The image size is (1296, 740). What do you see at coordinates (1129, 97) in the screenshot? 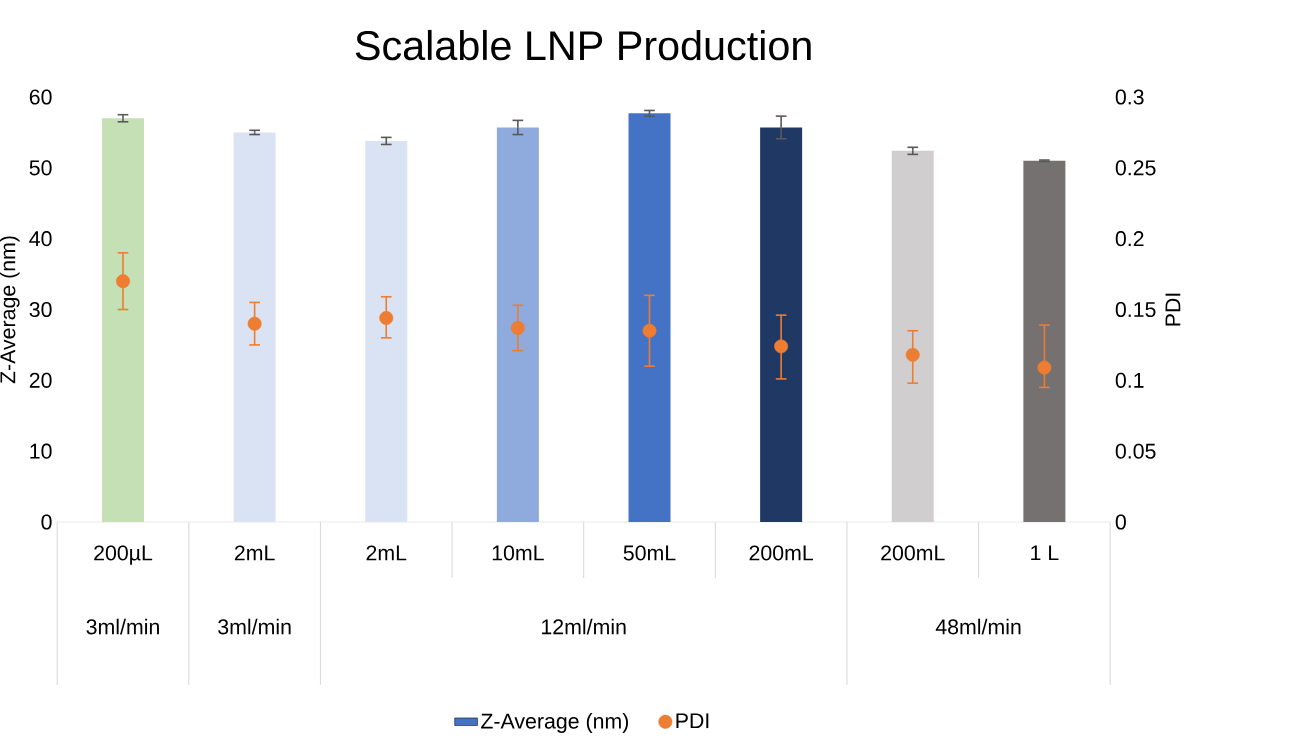
I see `y2-tick-label: 0.3` at bounding box center [1129, 97].